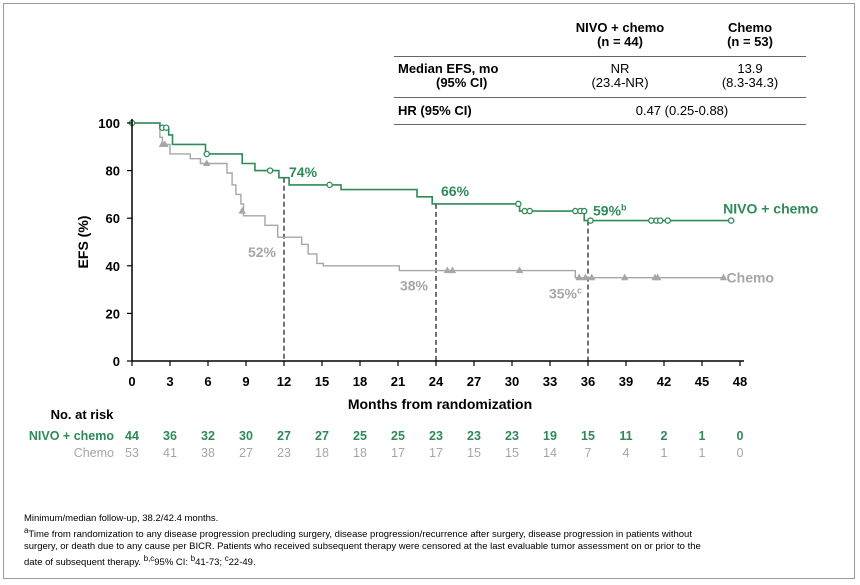  Describe the element at coordinates (620, 68) in the screenshot. I see `median-efs-nivo-value: NR` at that location.